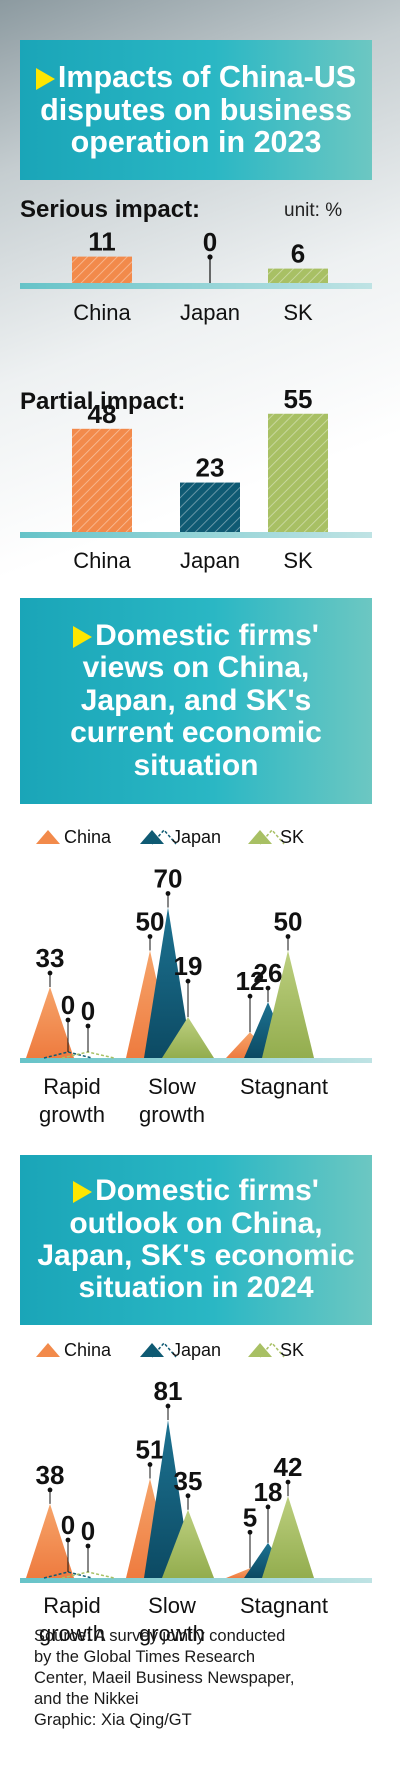  I want to click on value-label: 55, so click(298, 399).